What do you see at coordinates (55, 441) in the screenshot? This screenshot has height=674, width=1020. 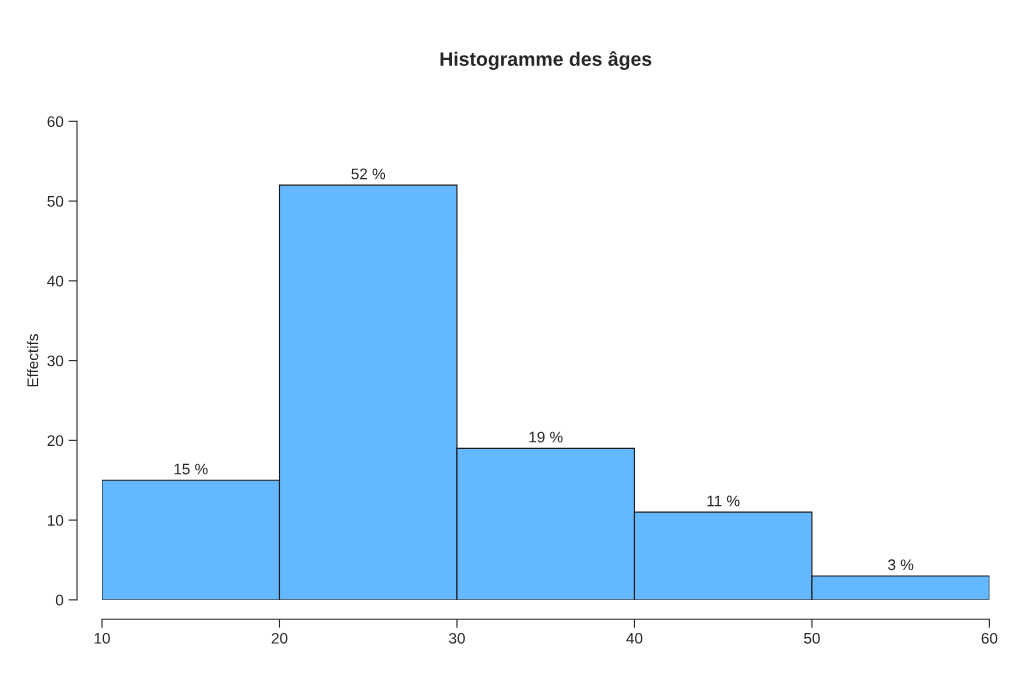 I see `y-tick-label: 20` at bounding box center [55, 441].